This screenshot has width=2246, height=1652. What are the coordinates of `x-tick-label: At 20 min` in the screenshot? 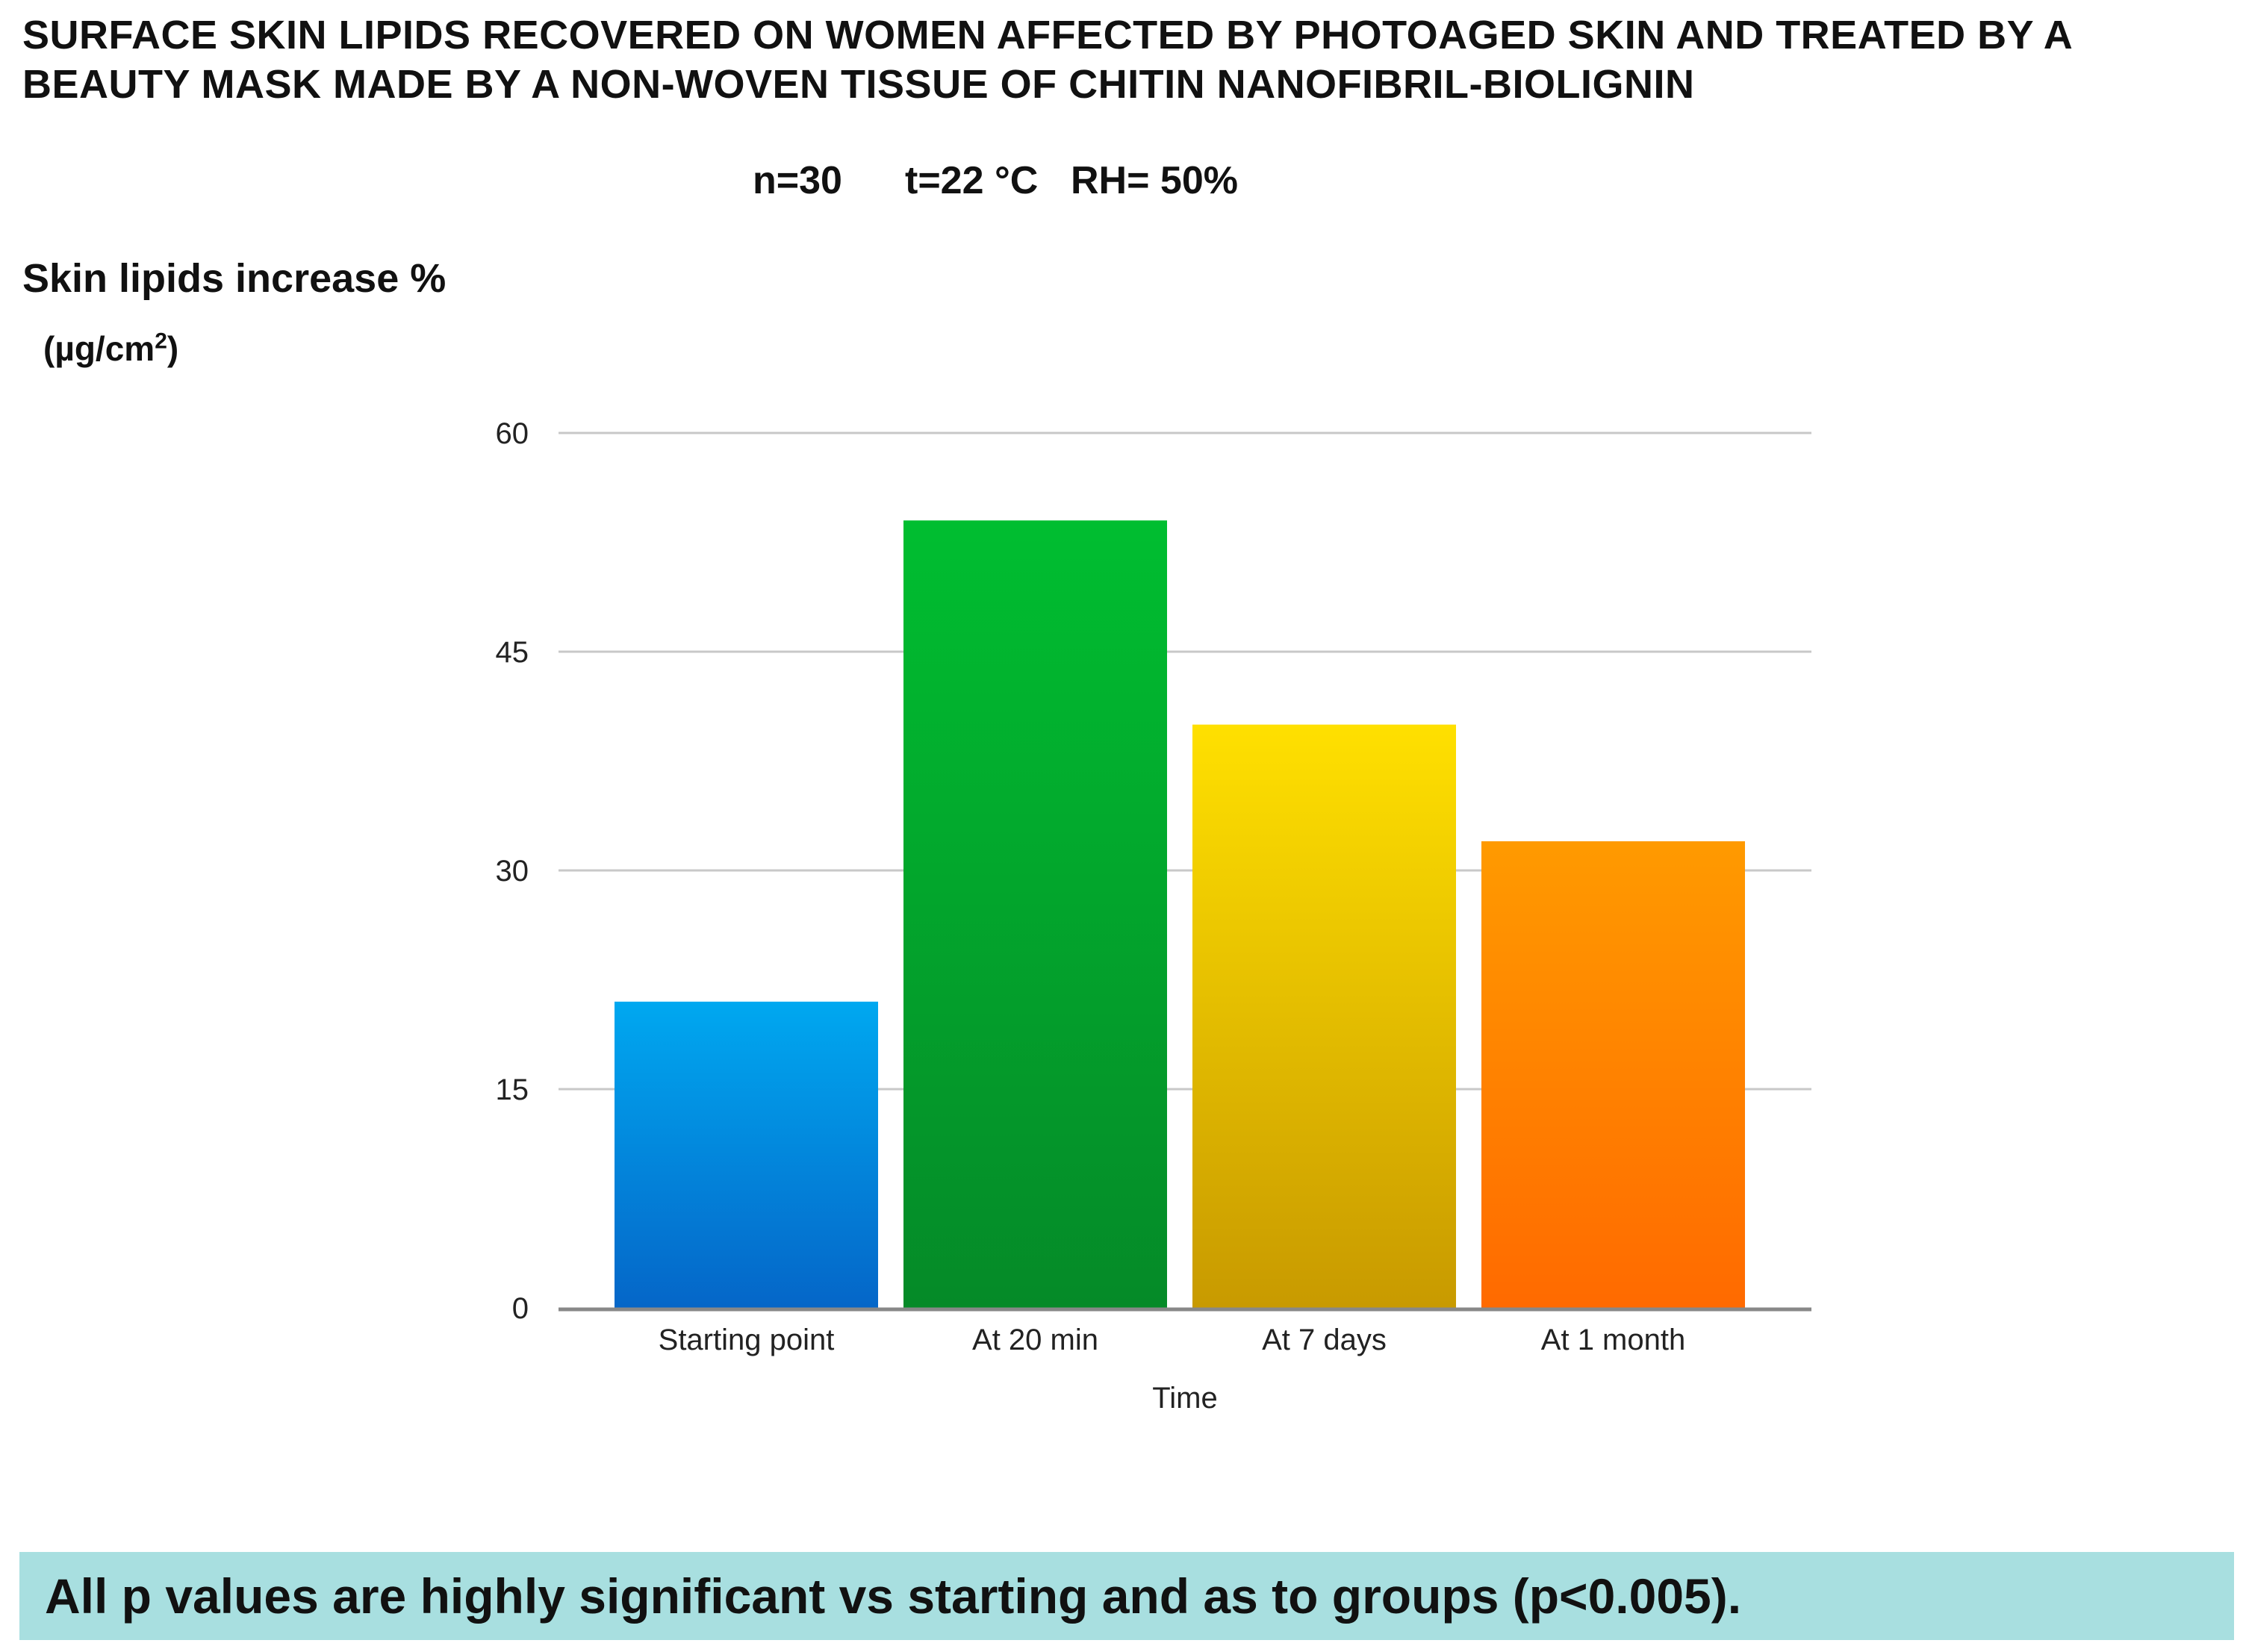 It's located at (1035, 1340).